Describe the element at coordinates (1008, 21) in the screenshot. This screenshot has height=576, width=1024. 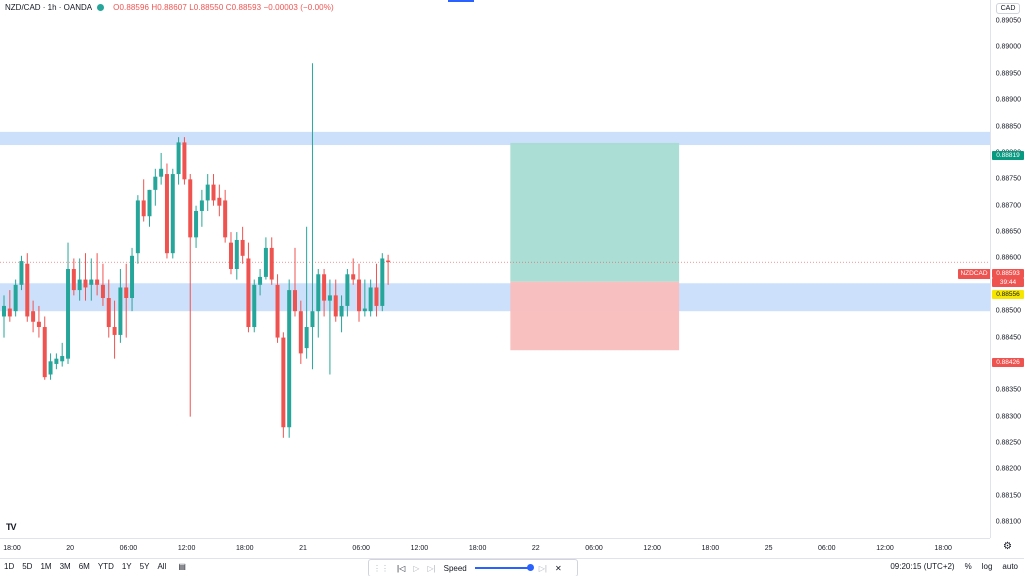
I see `price-tick-label: 0.89050` at that location.